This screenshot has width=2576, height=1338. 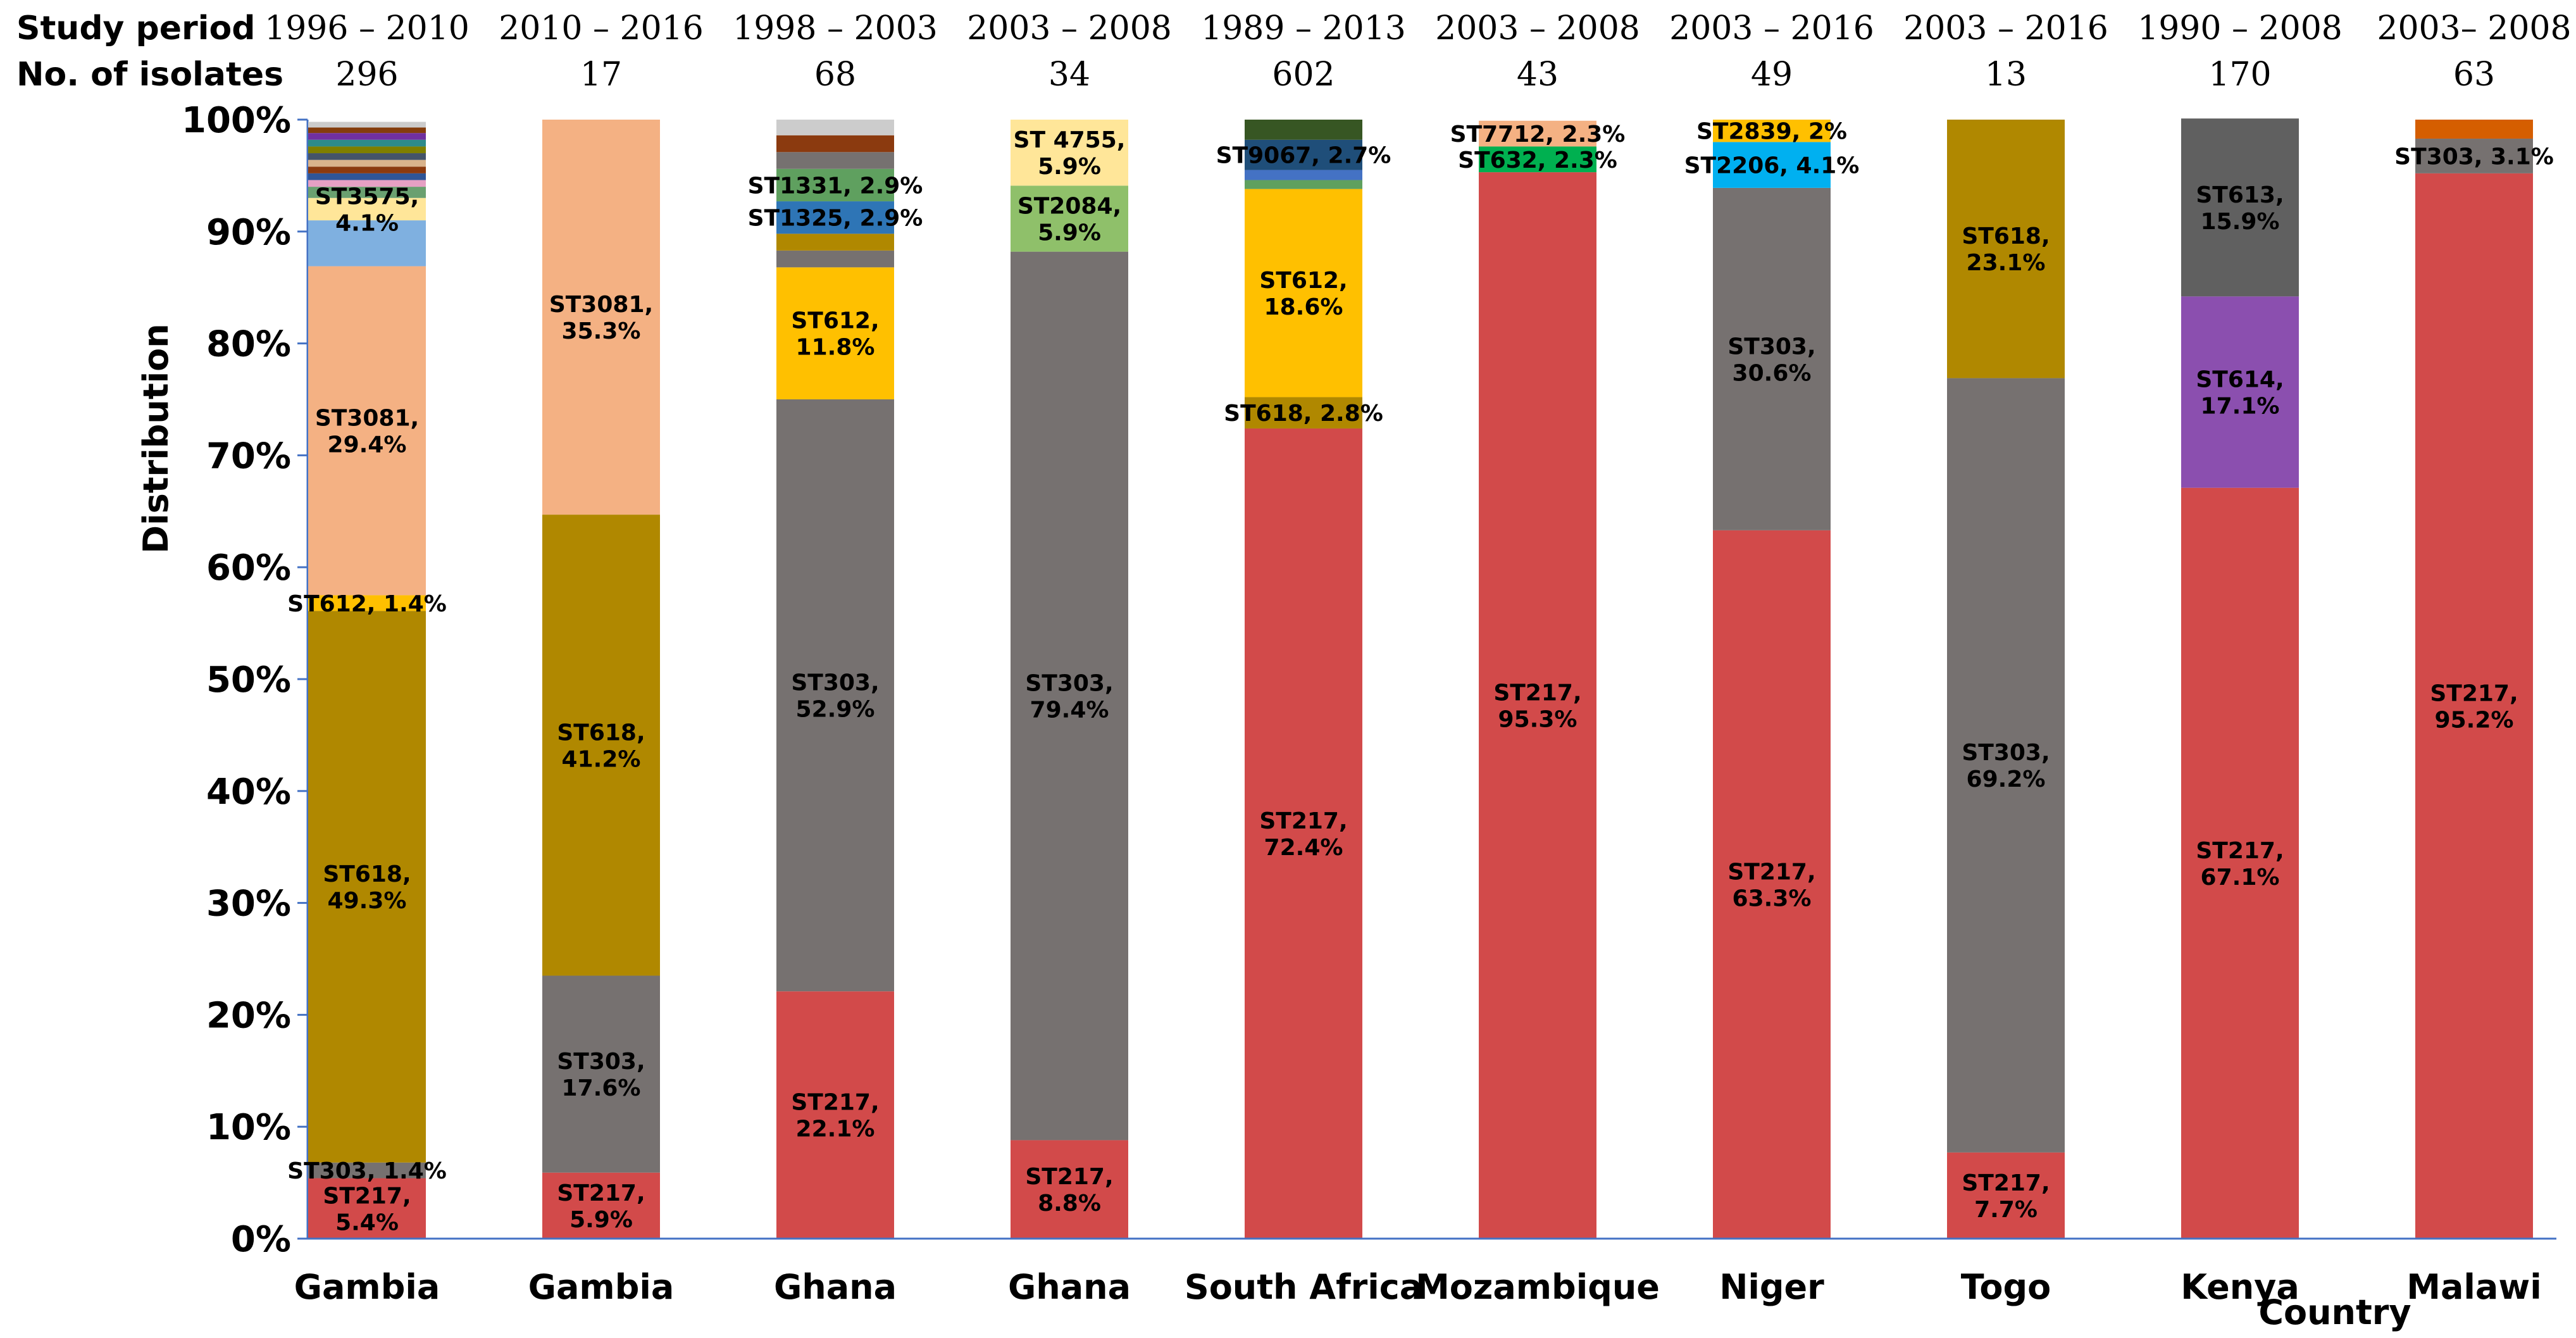 What do you see at coordinates (1304, 28) in the screenshot?
I see `study-period-value: 1989 – 2013` at bounding box center [1304, 28].